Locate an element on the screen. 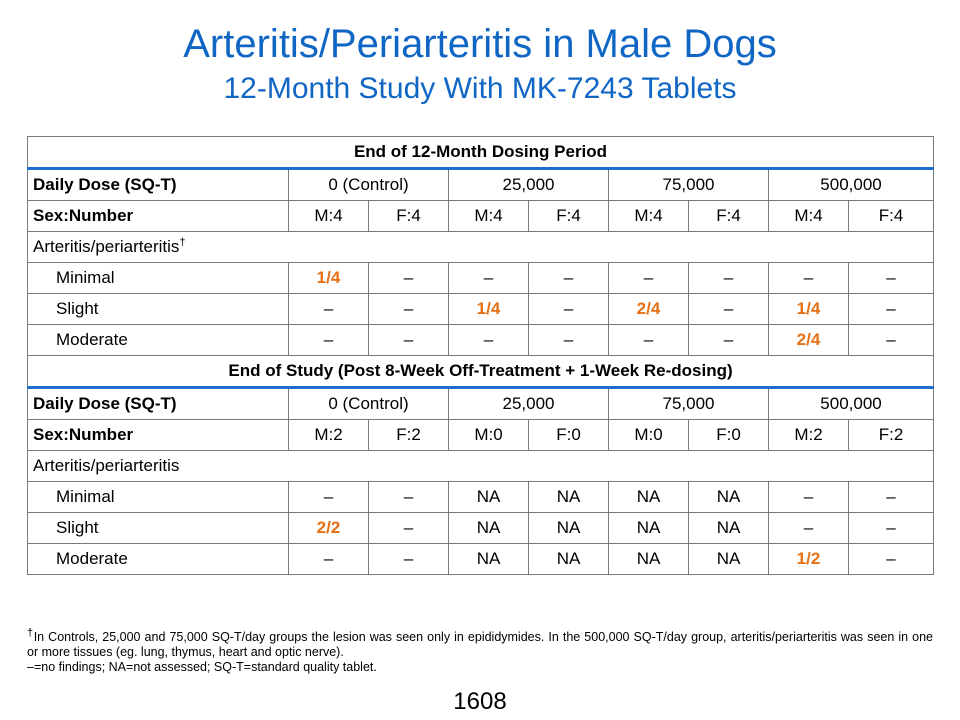 This screenshot has height=720, width=960. sex-cell: F:0 is located at coordinates (568, 435).